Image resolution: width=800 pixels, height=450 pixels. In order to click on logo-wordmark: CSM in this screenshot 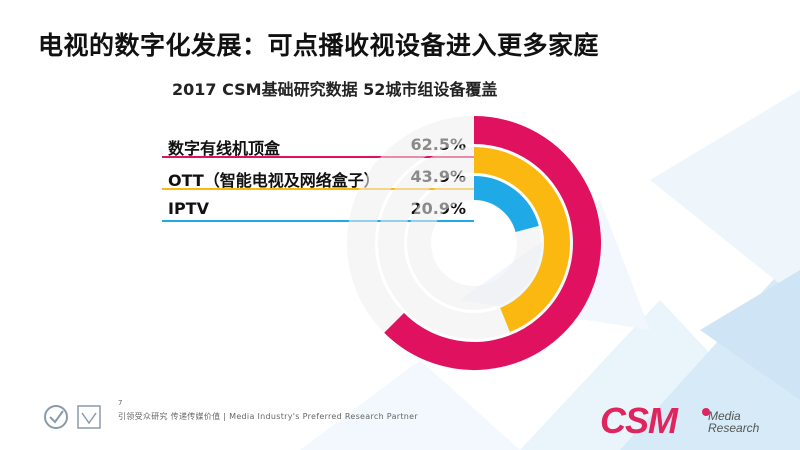, I will do `click(639, 420)`.